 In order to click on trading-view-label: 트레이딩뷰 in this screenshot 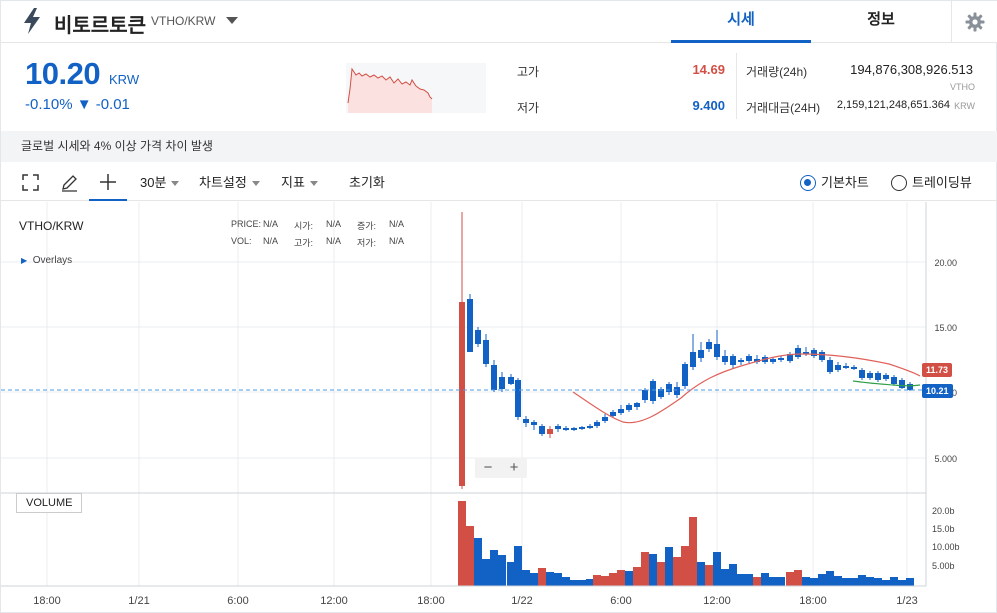, I will do `click(942, 182)`.